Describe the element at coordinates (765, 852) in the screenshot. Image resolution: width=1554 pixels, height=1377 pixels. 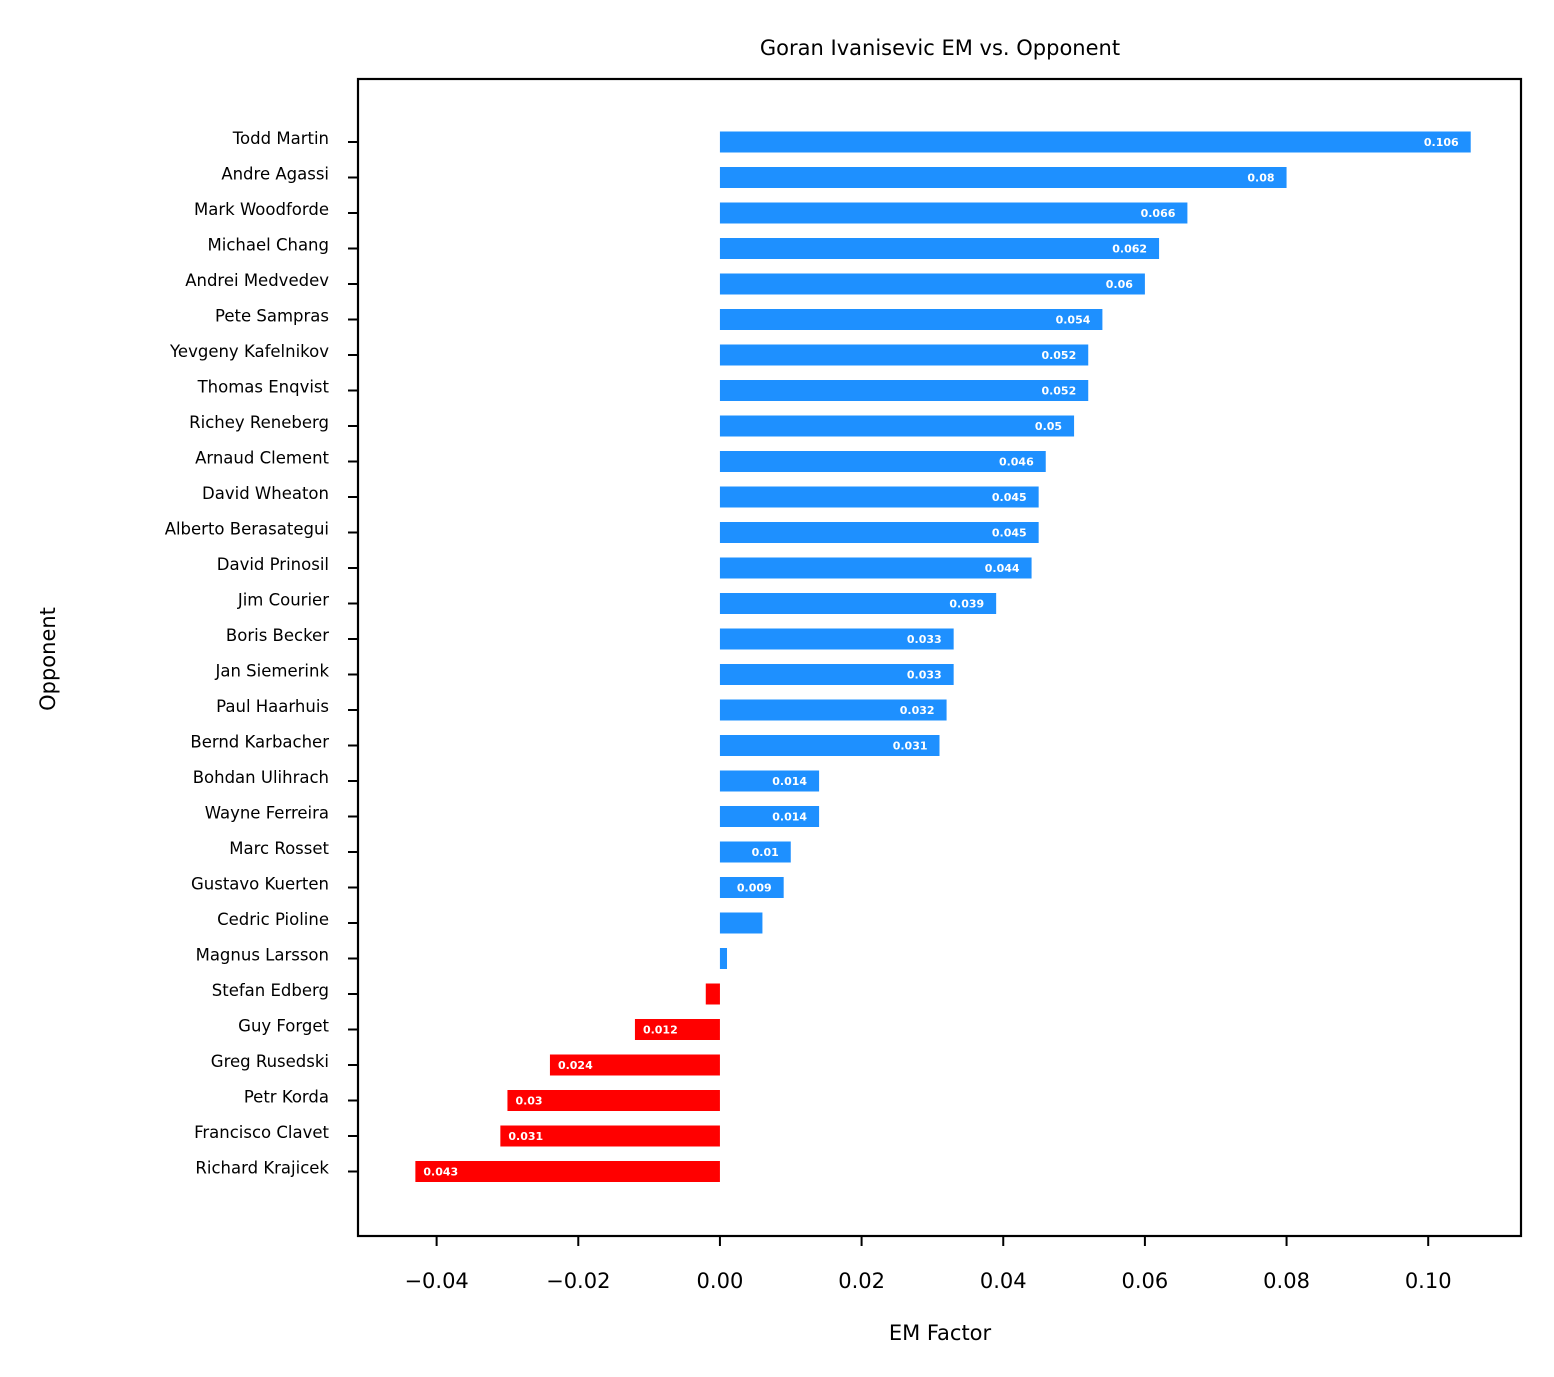
I see `bar-value-label: 0.01` at that location.